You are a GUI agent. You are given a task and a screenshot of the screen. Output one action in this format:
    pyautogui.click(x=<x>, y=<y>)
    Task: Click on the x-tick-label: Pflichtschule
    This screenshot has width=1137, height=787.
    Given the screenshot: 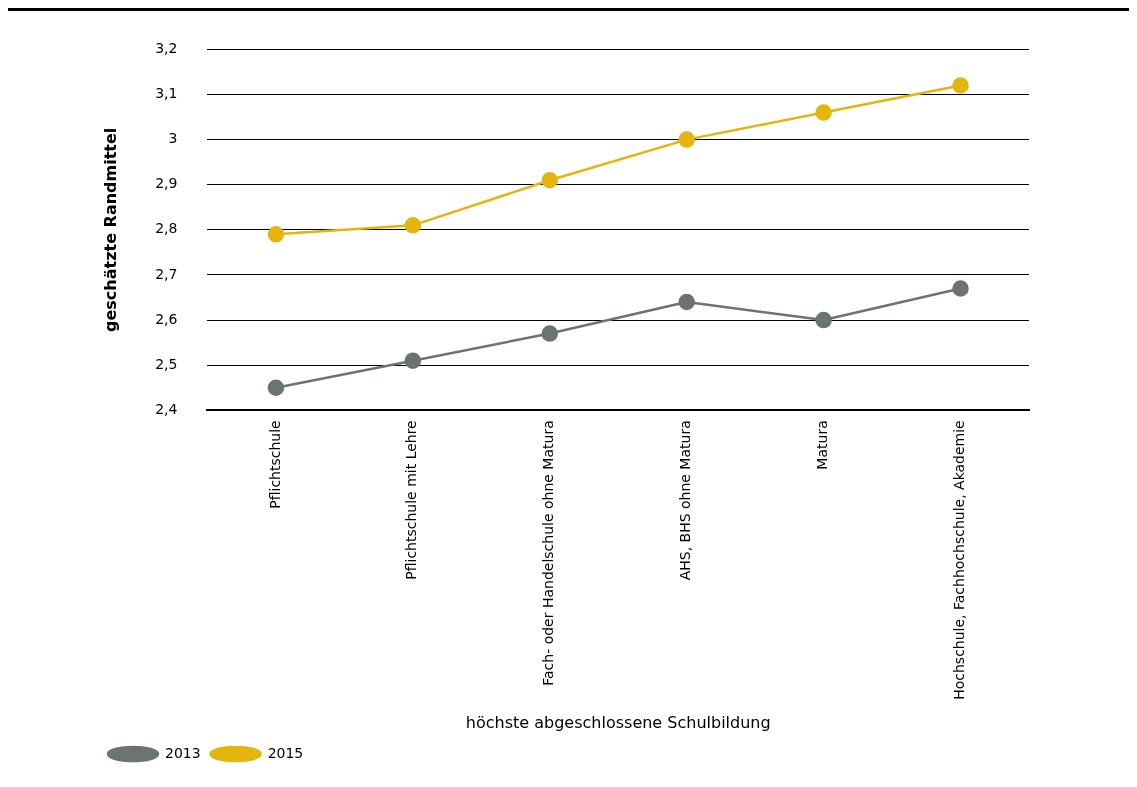 What is the action you would take?
    pyautogui.click(x=274, y=464)
    